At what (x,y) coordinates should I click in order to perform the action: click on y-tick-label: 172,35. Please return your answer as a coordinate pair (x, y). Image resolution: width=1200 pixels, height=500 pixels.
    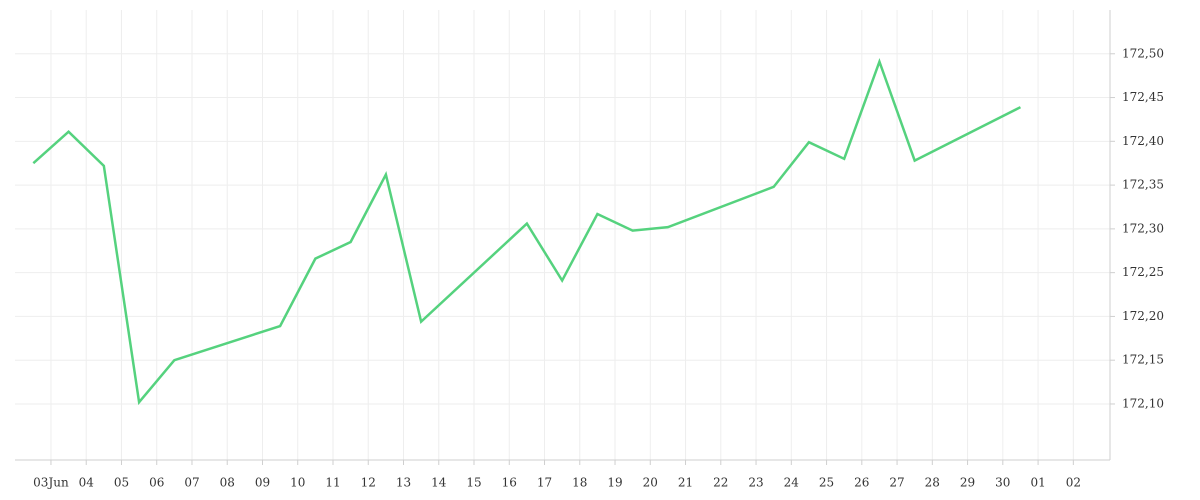
    Looking at the image, I should click on (1143, 185).